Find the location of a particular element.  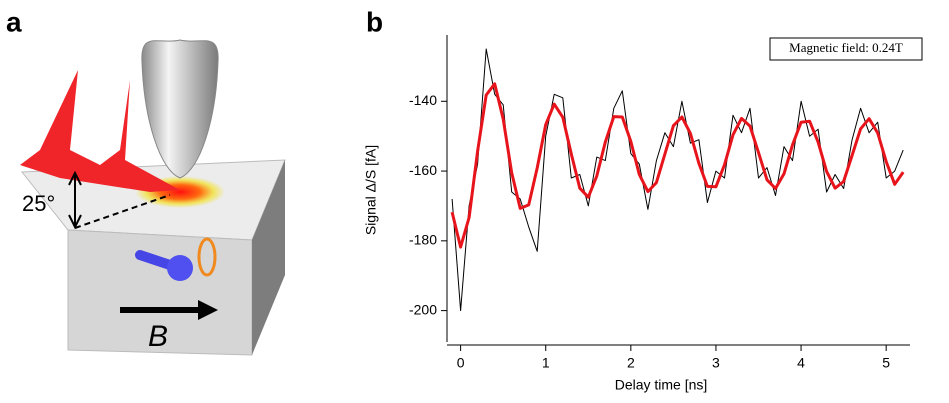

annotation: Magnetic field: 0.24T is located at coordinates (846, 47).